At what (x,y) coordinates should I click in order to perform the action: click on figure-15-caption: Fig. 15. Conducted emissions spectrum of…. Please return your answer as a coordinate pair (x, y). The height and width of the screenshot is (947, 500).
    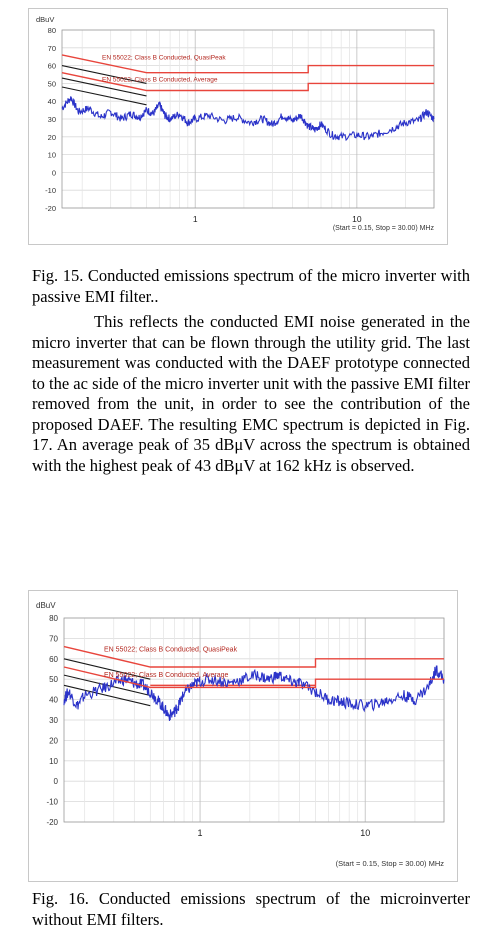
    Looking at the image, I should click on (251, 286).